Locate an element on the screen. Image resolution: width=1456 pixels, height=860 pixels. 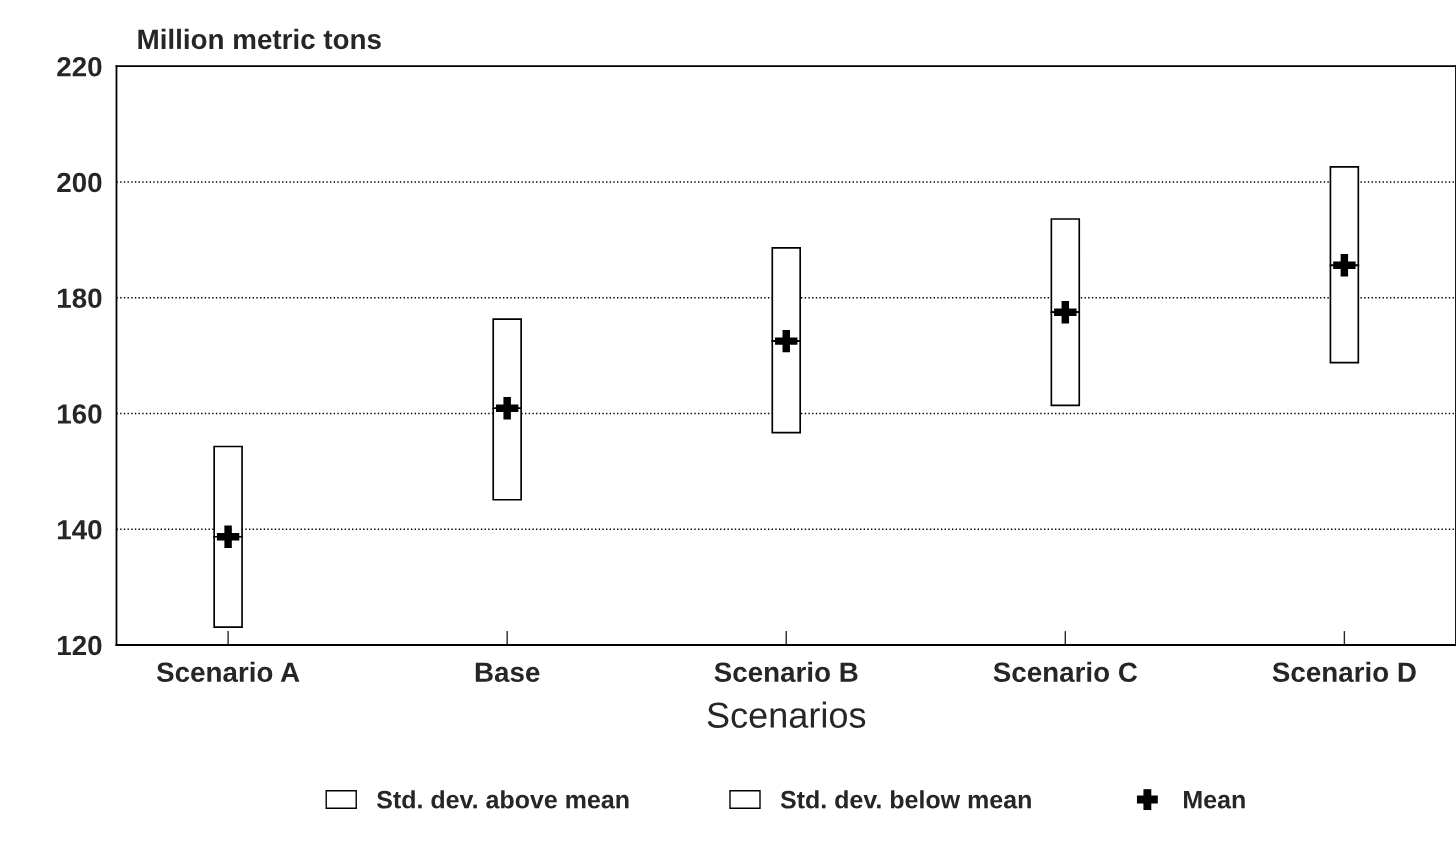
legend-label: Mean is located at coordinates (1214, 800).